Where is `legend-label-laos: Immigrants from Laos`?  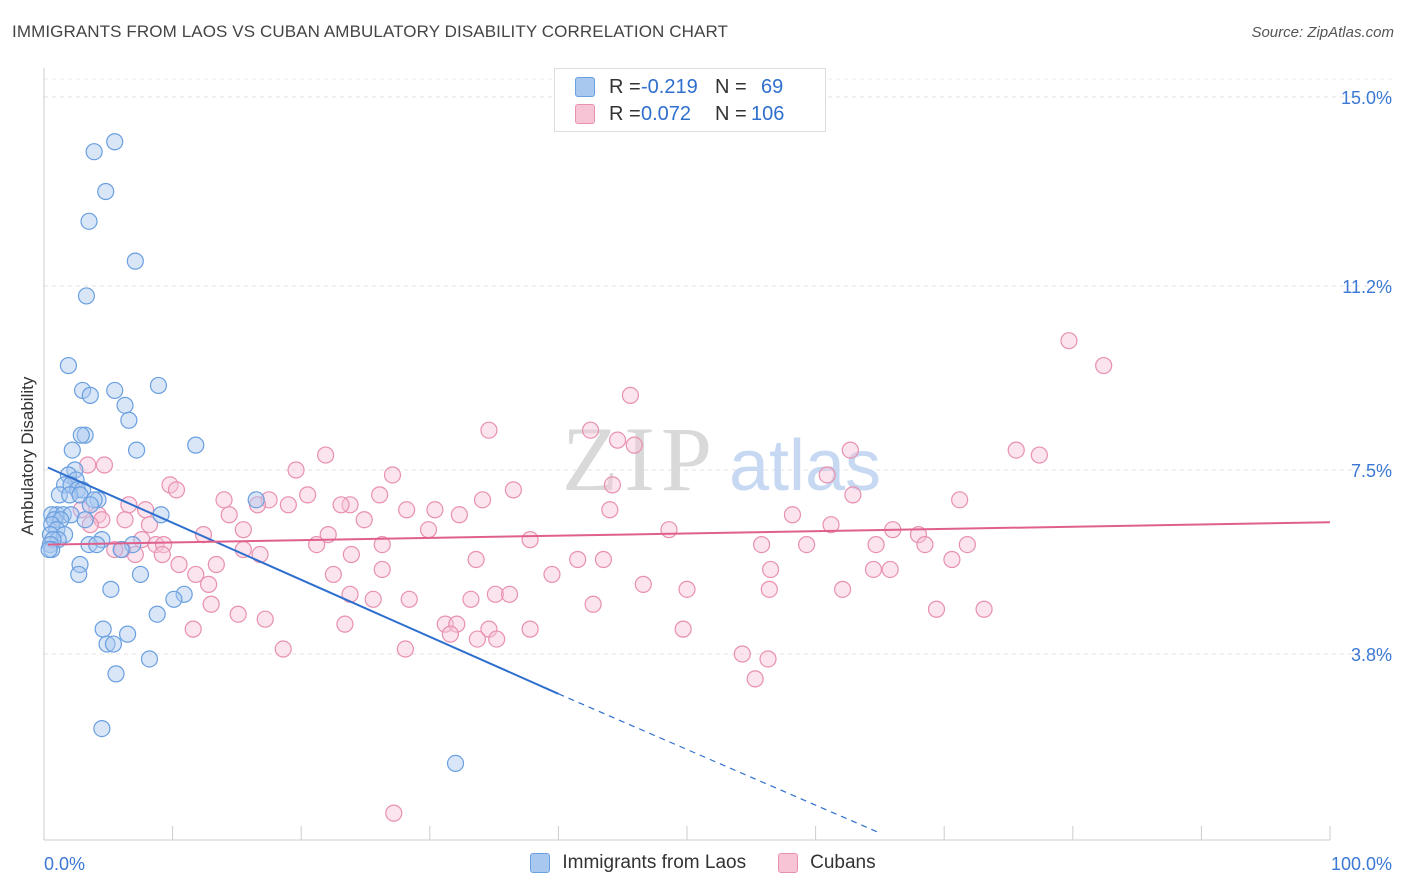
legend-label-laos: Immigrants from Laos is located at coordinates (654, 862).